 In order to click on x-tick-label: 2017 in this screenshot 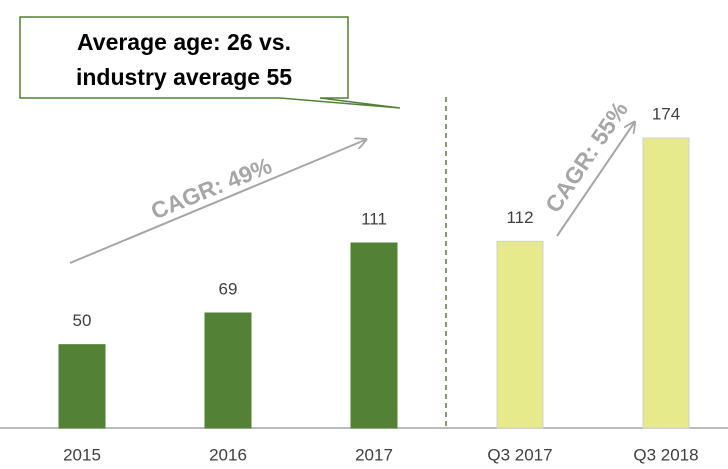, I will do `click(374, 454)`.